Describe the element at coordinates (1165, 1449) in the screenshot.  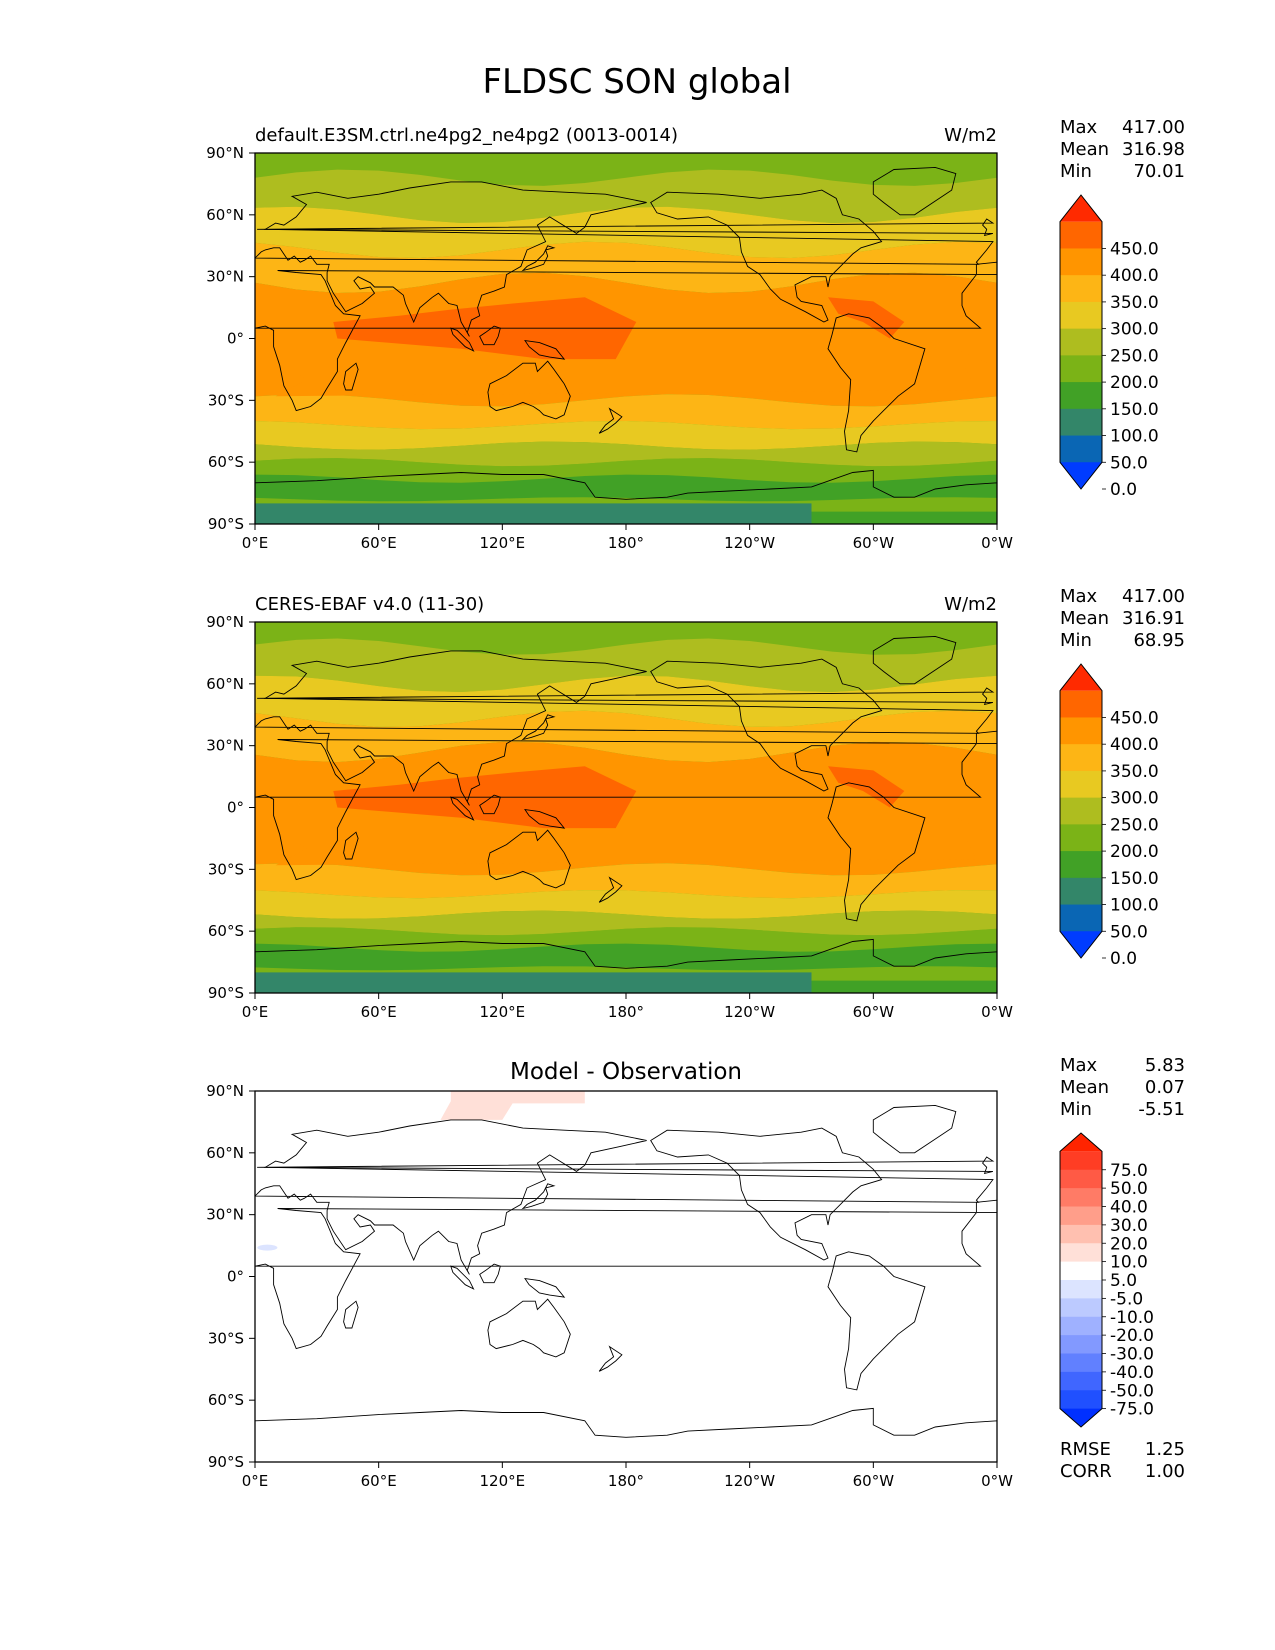
I see `metric-value: 1.25` at that location.